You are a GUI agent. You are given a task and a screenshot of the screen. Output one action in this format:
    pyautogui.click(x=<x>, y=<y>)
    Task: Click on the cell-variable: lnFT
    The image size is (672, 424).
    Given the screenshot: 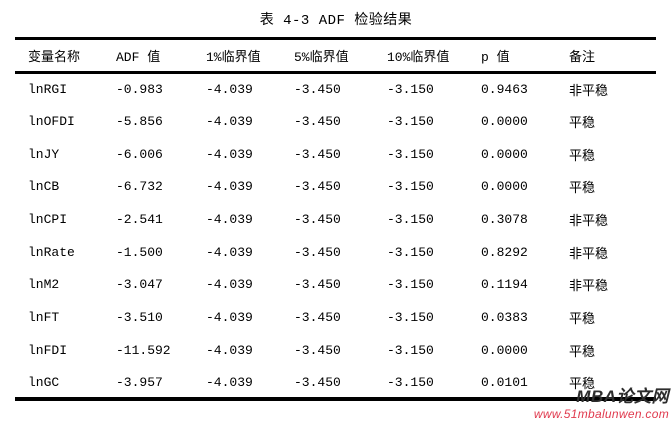 What is the action you would take?
    pyautogui.click(x=44, y=318)
    